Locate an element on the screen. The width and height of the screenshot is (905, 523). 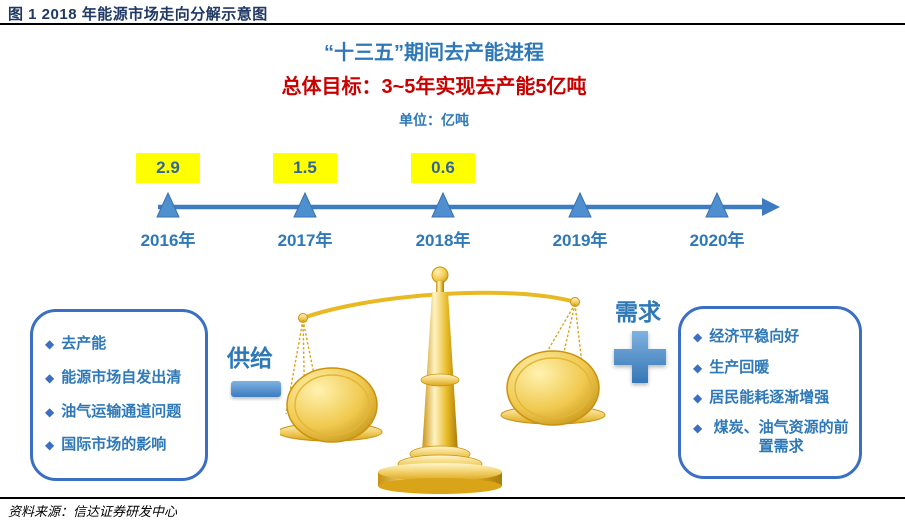
demand-item-label: 经济平稳向好 is located at coordinates (754, 337).